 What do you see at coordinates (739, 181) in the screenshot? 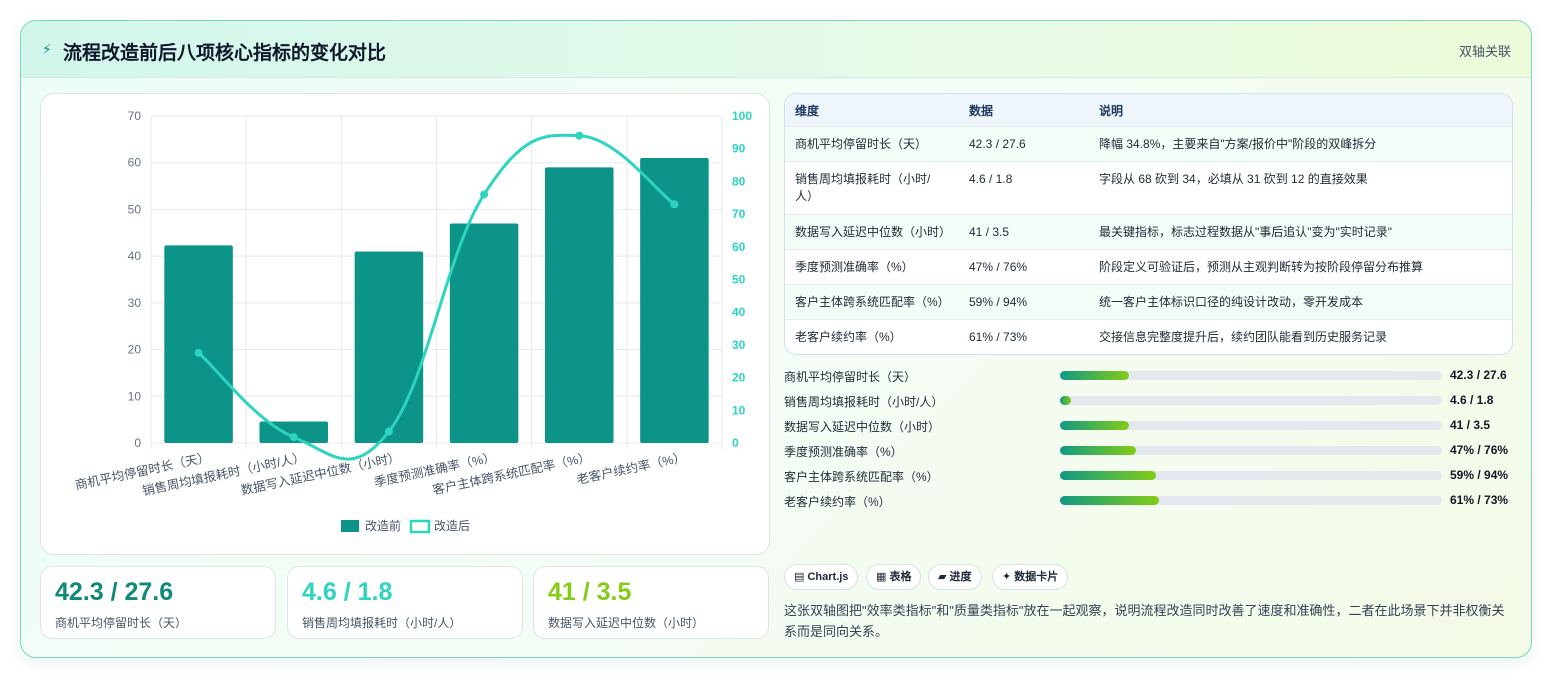
I see `y-tick-right: 80` at bounding box center [739, 181].